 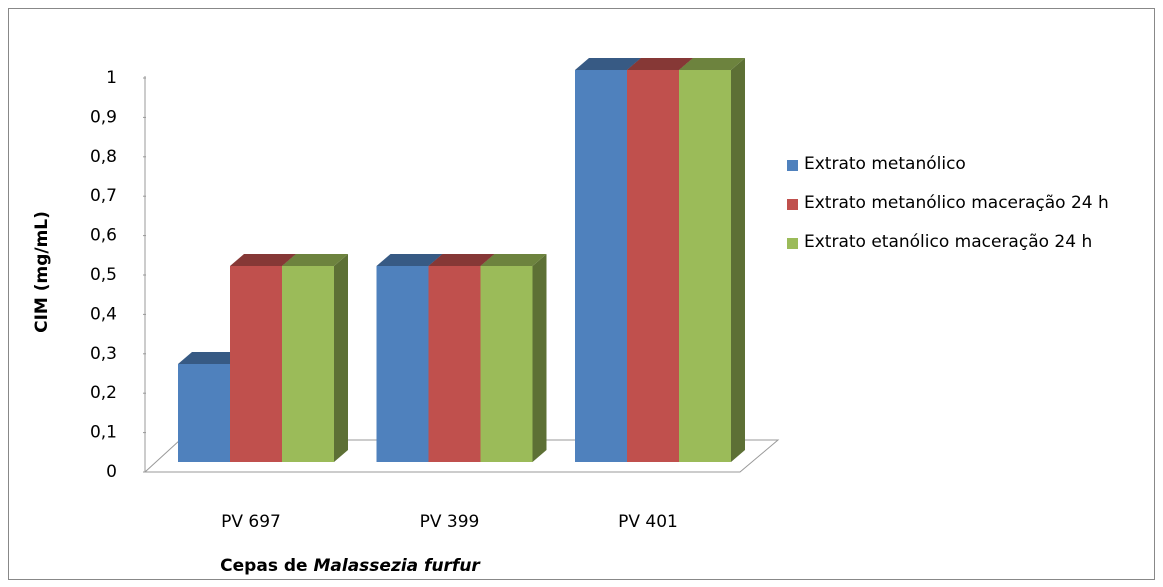 What do you see at coordinates (111, 472) in the screenshot?
I see `y-tick-label: 0` at bounding box center [111, 472].